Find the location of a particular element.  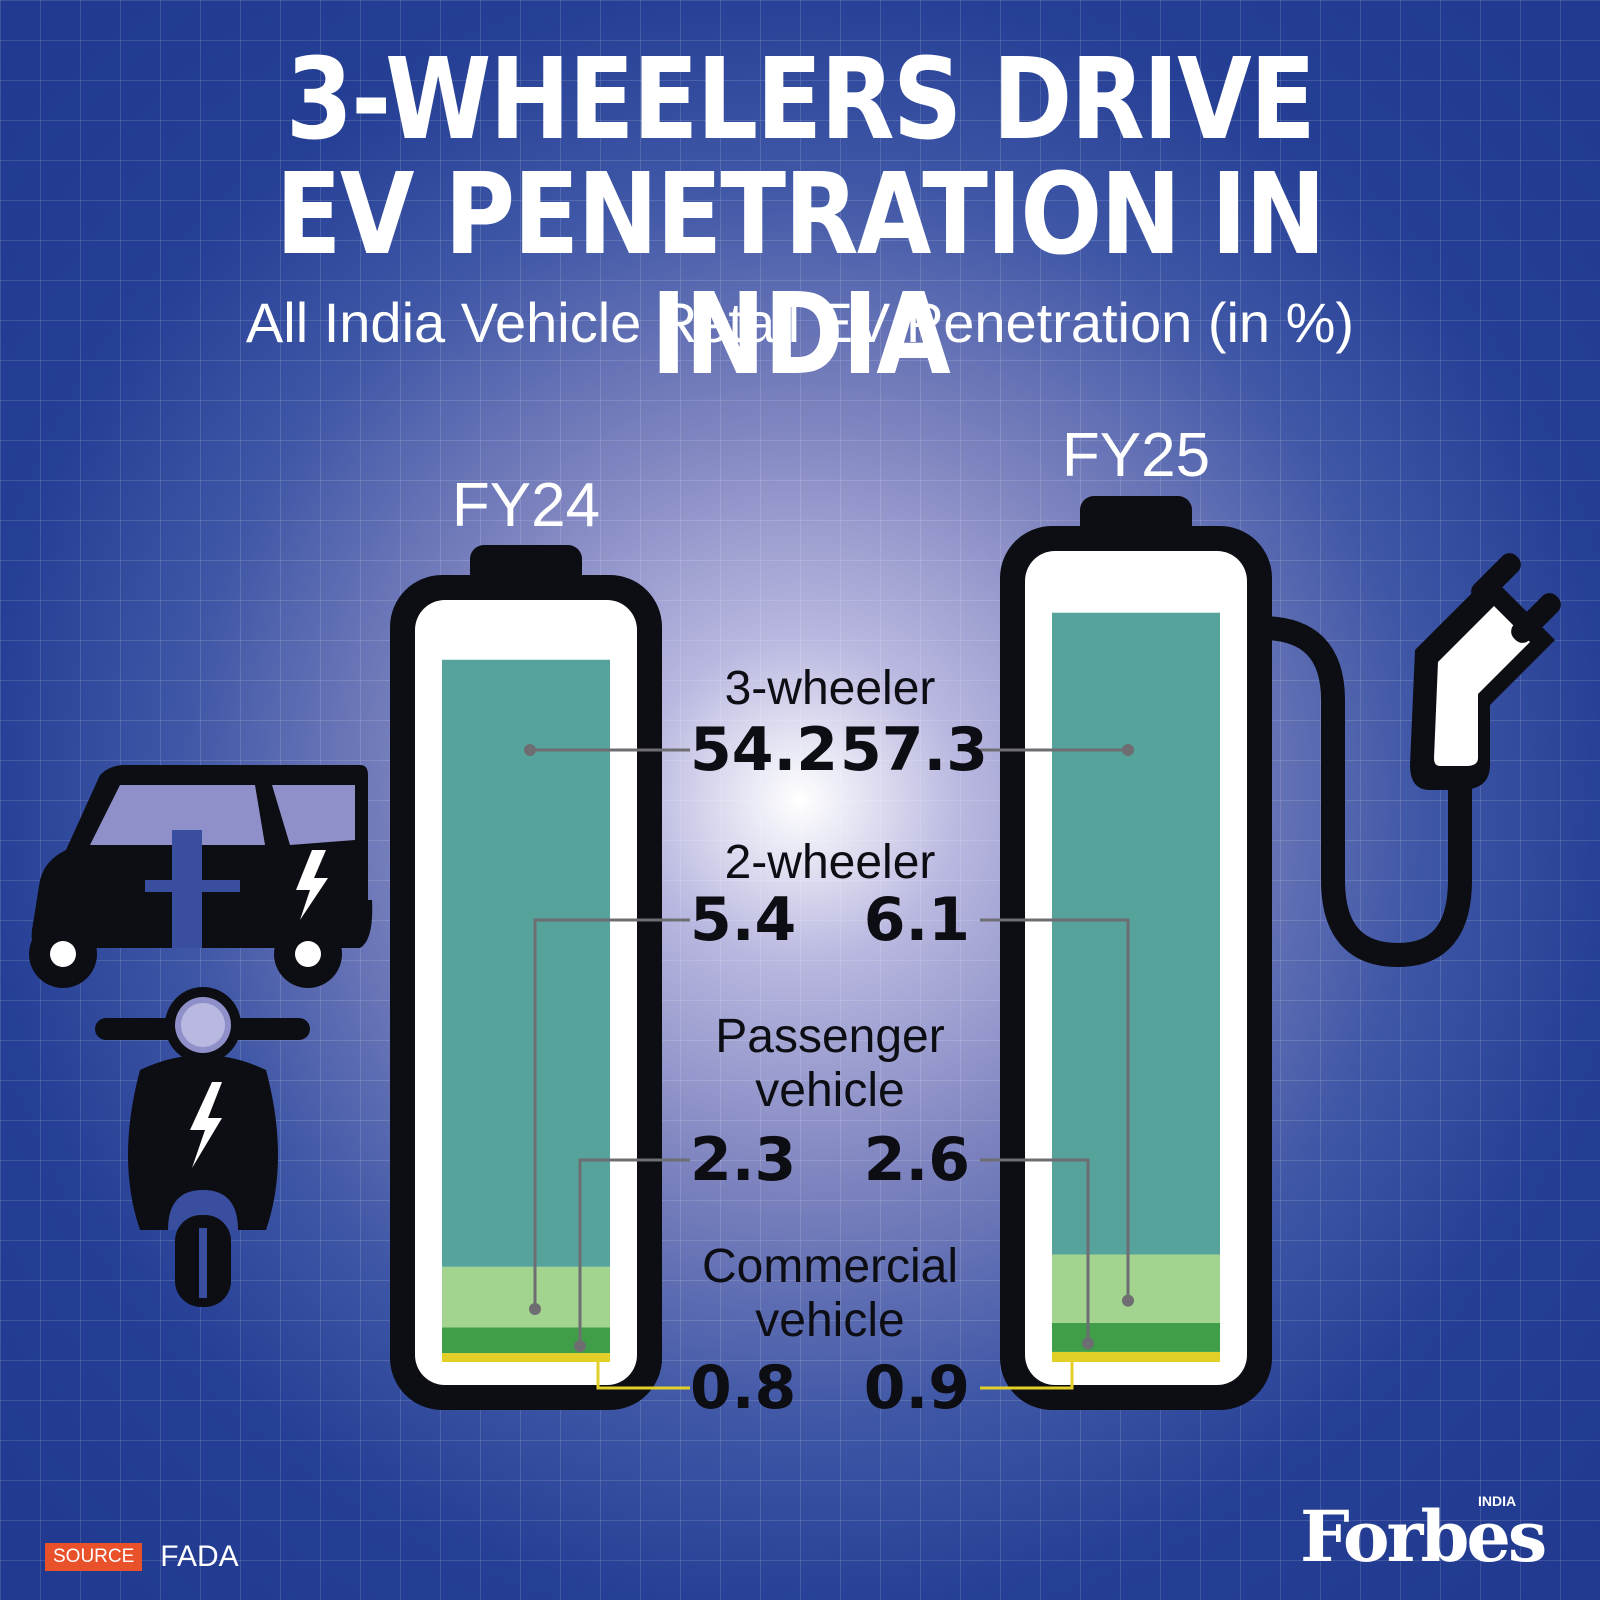

bar-commercial-vehicle-fy25 is located at coordinates (1136, 1356).